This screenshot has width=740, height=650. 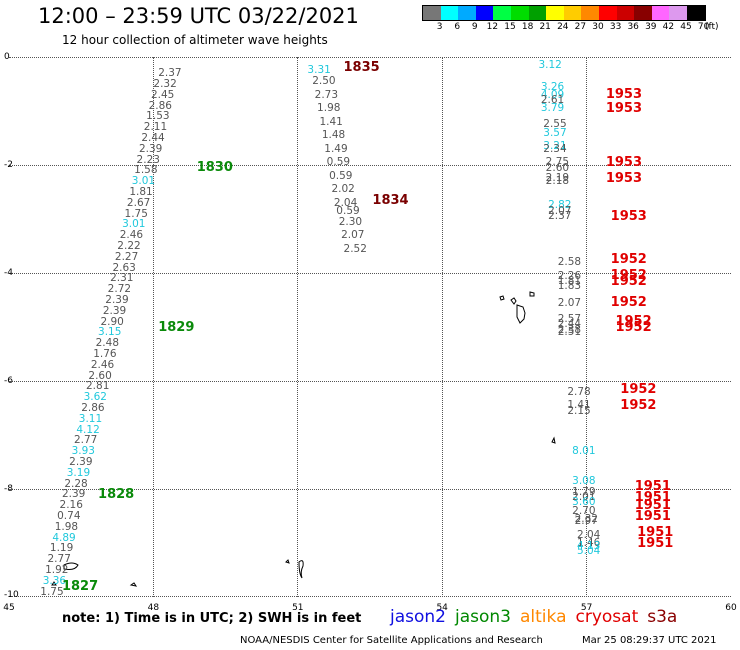 I want to click on wave-height-label: 4.13, so click(x=588, y=545).